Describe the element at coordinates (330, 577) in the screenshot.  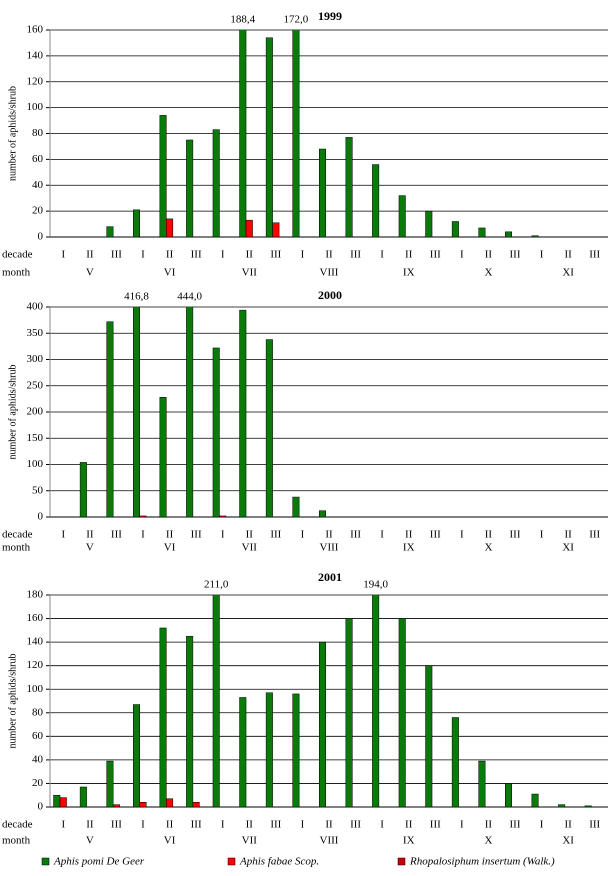
I see `chart-title: 2001` at that location.